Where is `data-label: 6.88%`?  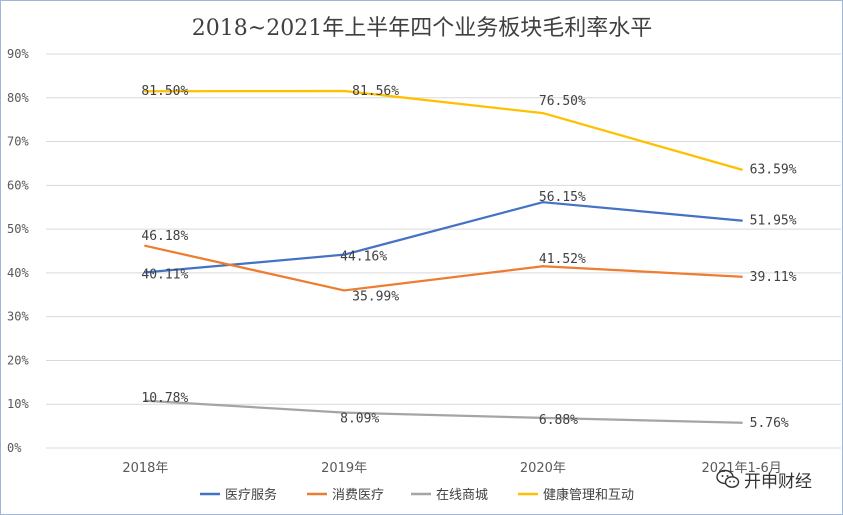
data-label: 6.88% is located at coordinates (558, 420).